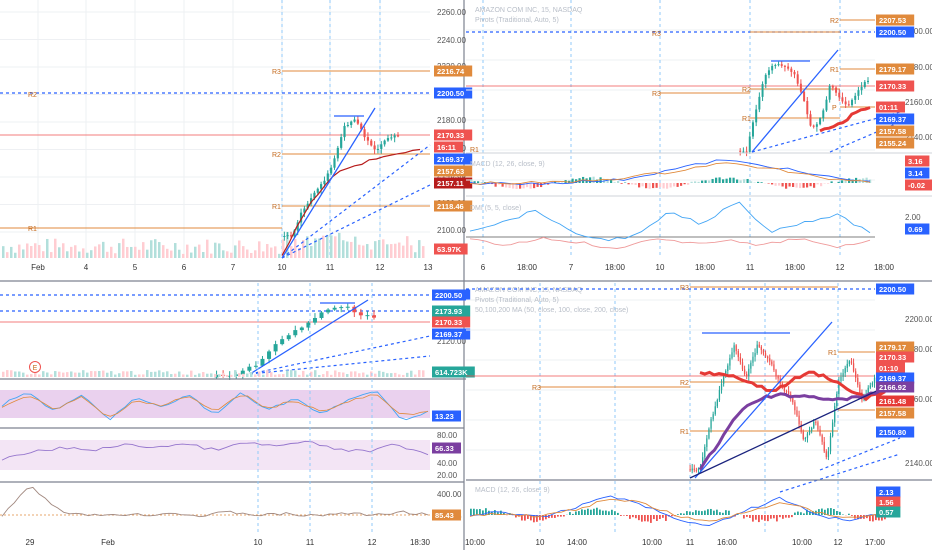 The width and height of the screenshot is (932, 550). I want to click on bl-osc2-tick: 20.00, so click(447, 475).